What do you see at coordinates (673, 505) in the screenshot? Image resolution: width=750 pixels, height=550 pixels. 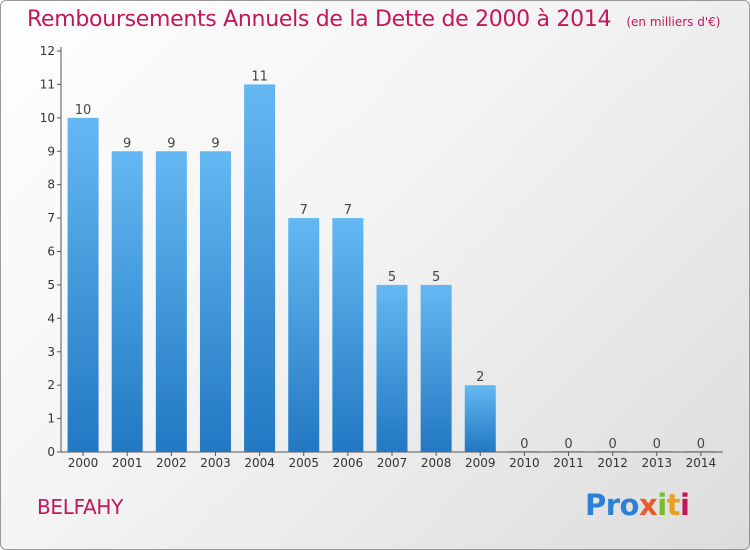 I see `logo-part: t` at bounding box center [673, 505].